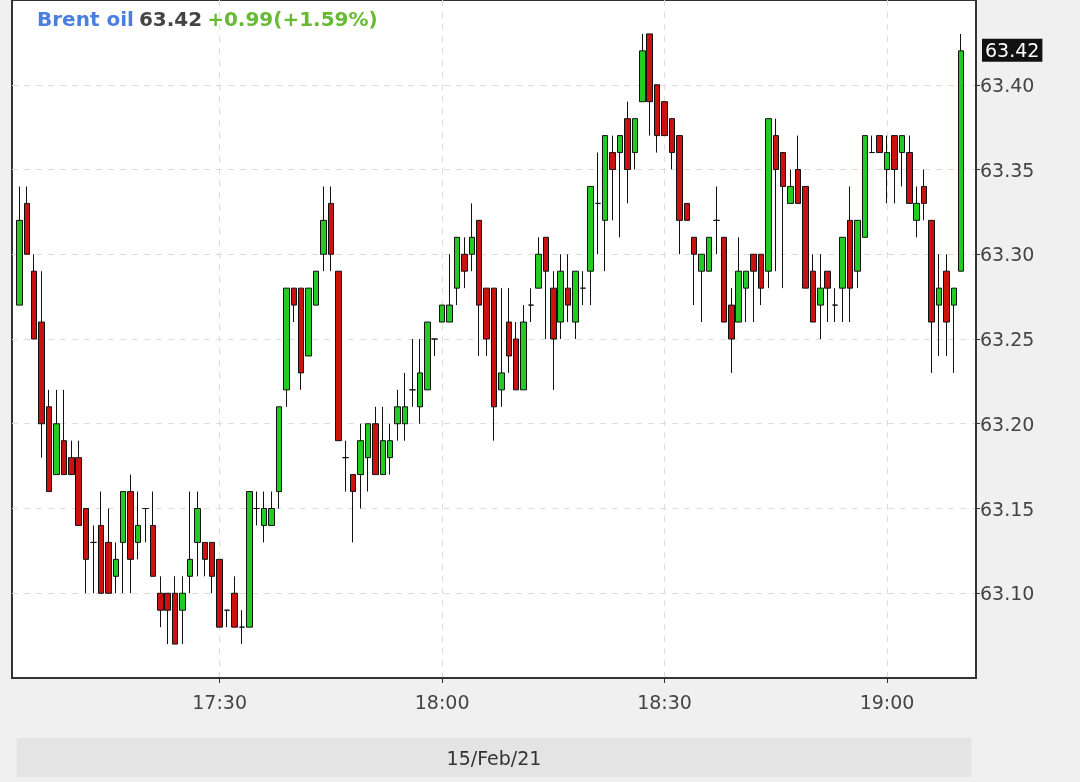 The width and height of the screenshot is (1080, 782). Describe the element at coordinates (170, 19) in the screenshot. I see `chart-subtitle: 63.42` at that location.